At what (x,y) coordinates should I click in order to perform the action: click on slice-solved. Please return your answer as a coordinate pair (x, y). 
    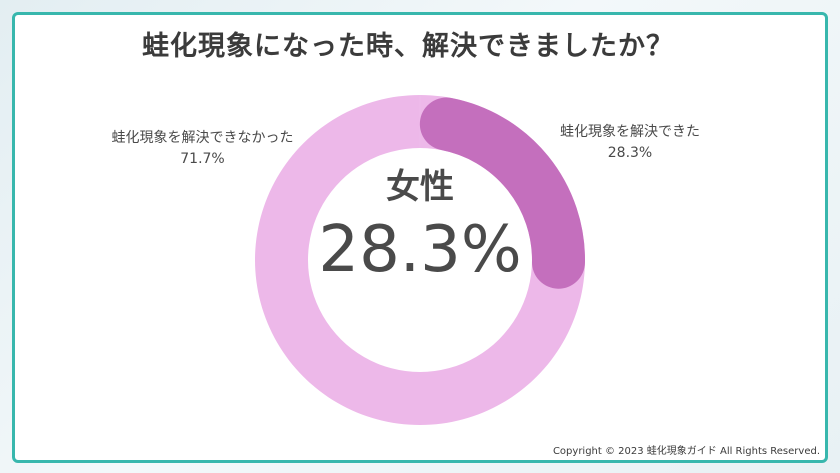
    Looking at the image, I should click on (502, 193).